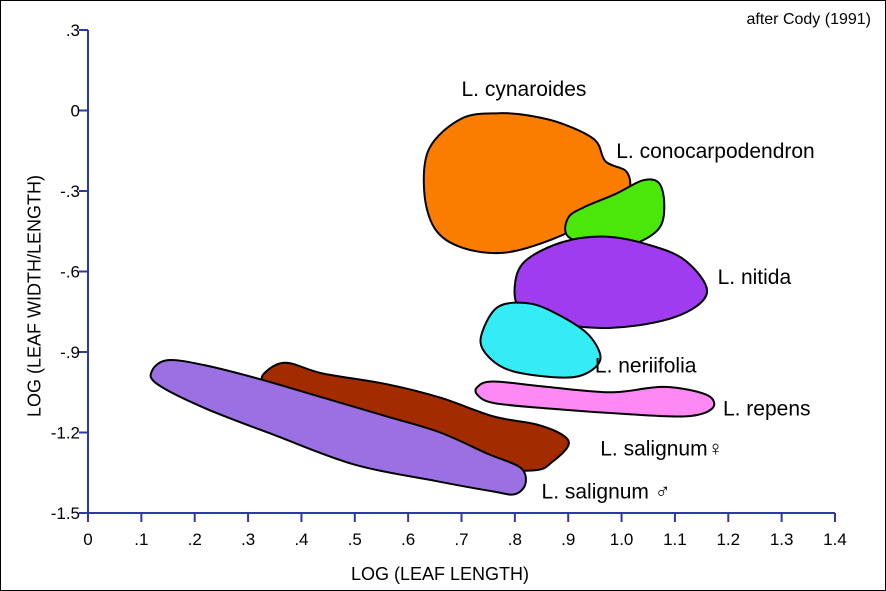  What do you see at coordinates (65, 433) in the screenshot?
I see `y-tick-label: -1.2` at bounding box center [65, 433].